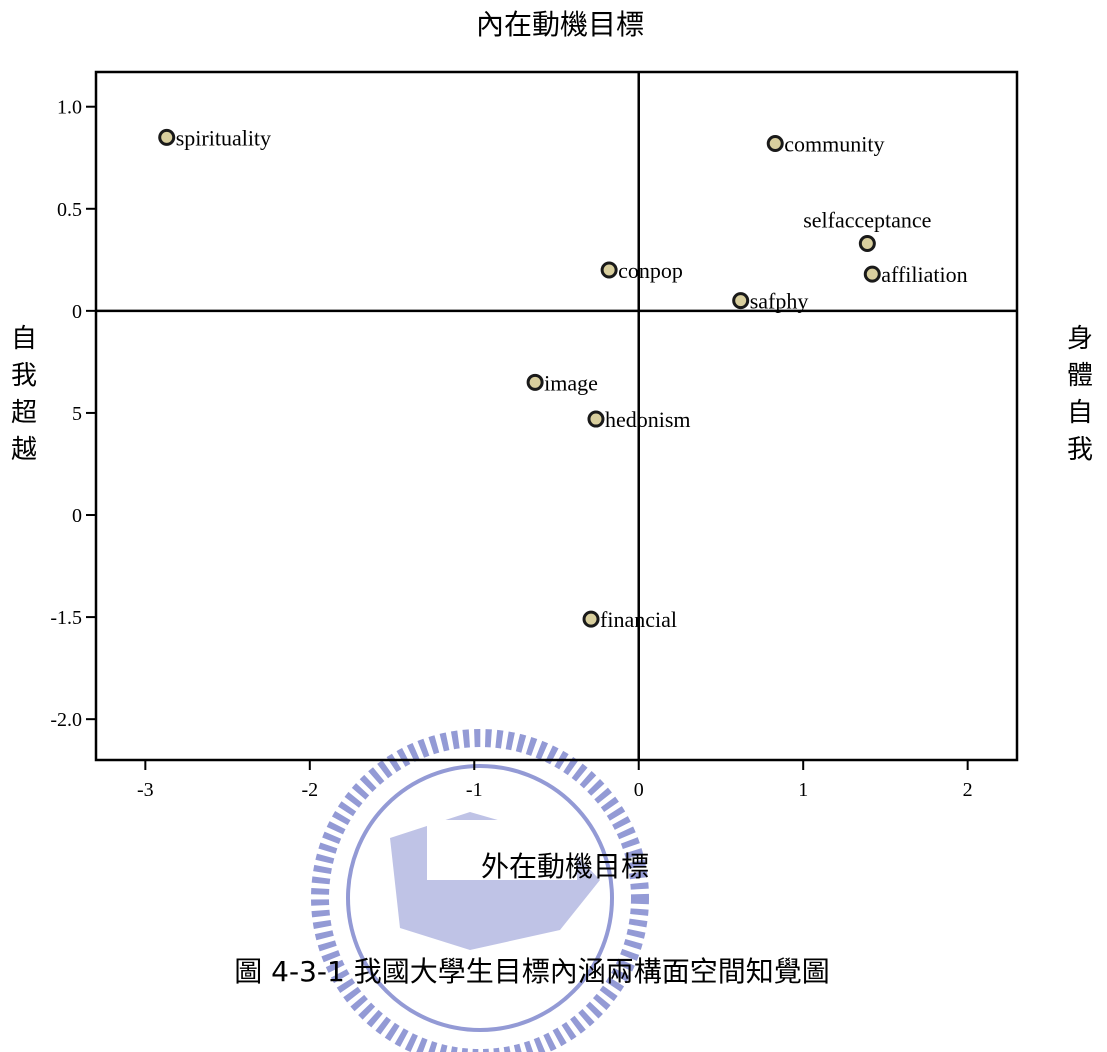  Describe the element at coordinates (872, 274) in the screenshot. I see `point-marker-affiliation` at that location.